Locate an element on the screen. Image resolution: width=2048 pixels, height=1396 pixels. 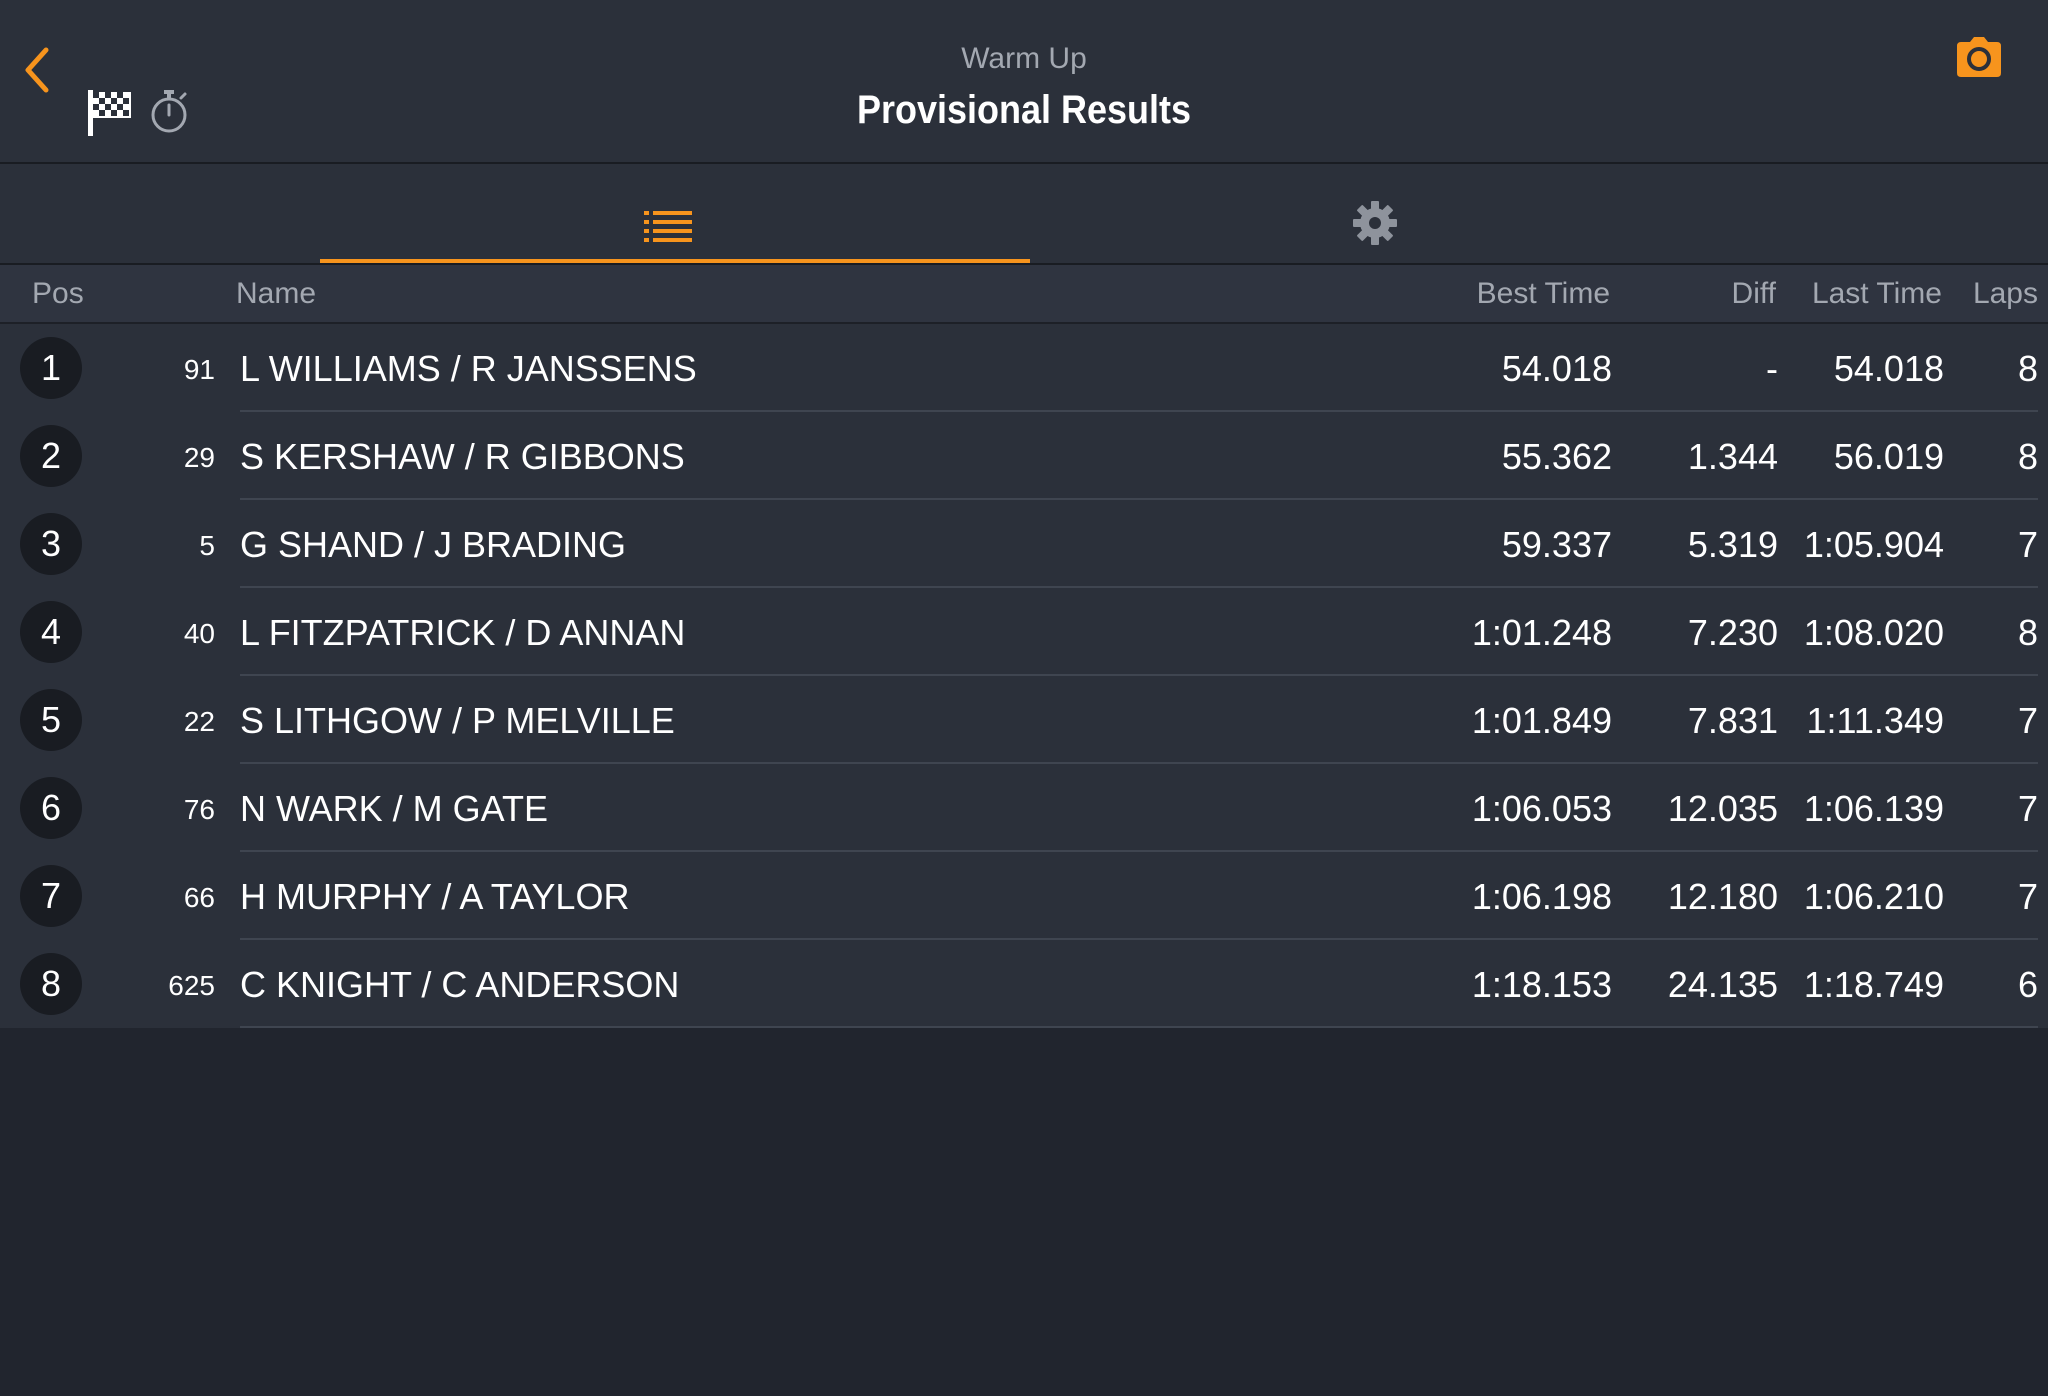
back-button is located at coordinates (38, 70).